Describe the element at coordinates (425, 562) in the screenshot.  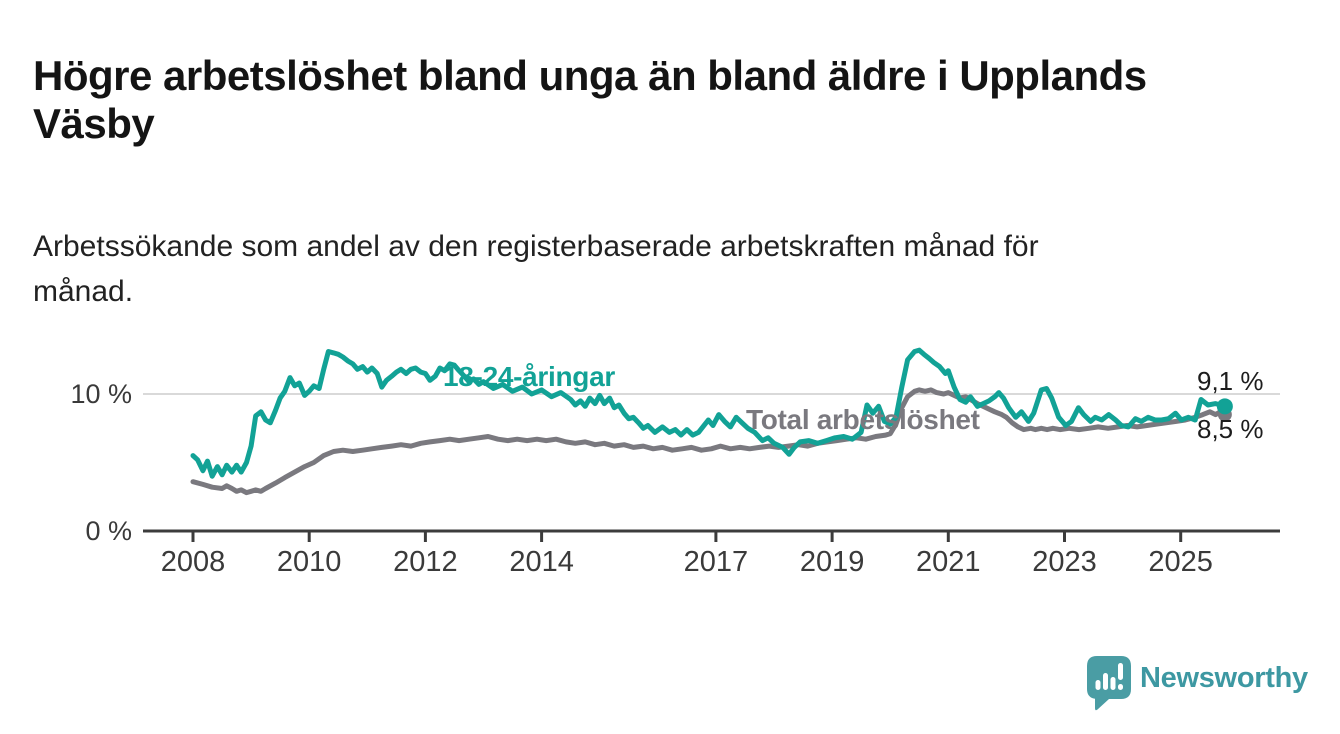
I see `x-axis-label-2012: 2012` at that location.